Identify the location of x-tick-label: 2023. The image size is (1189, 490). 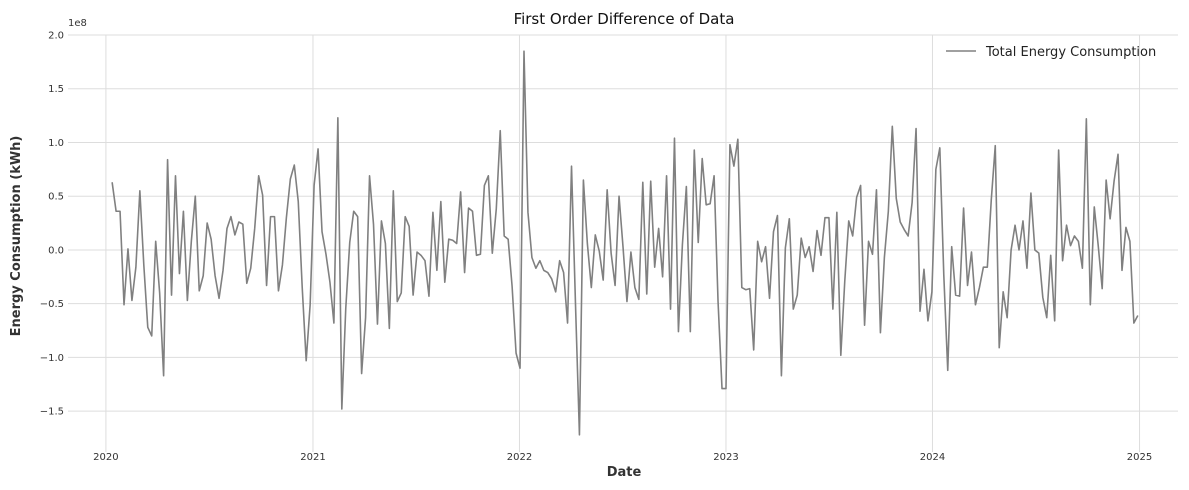
(725, 457).